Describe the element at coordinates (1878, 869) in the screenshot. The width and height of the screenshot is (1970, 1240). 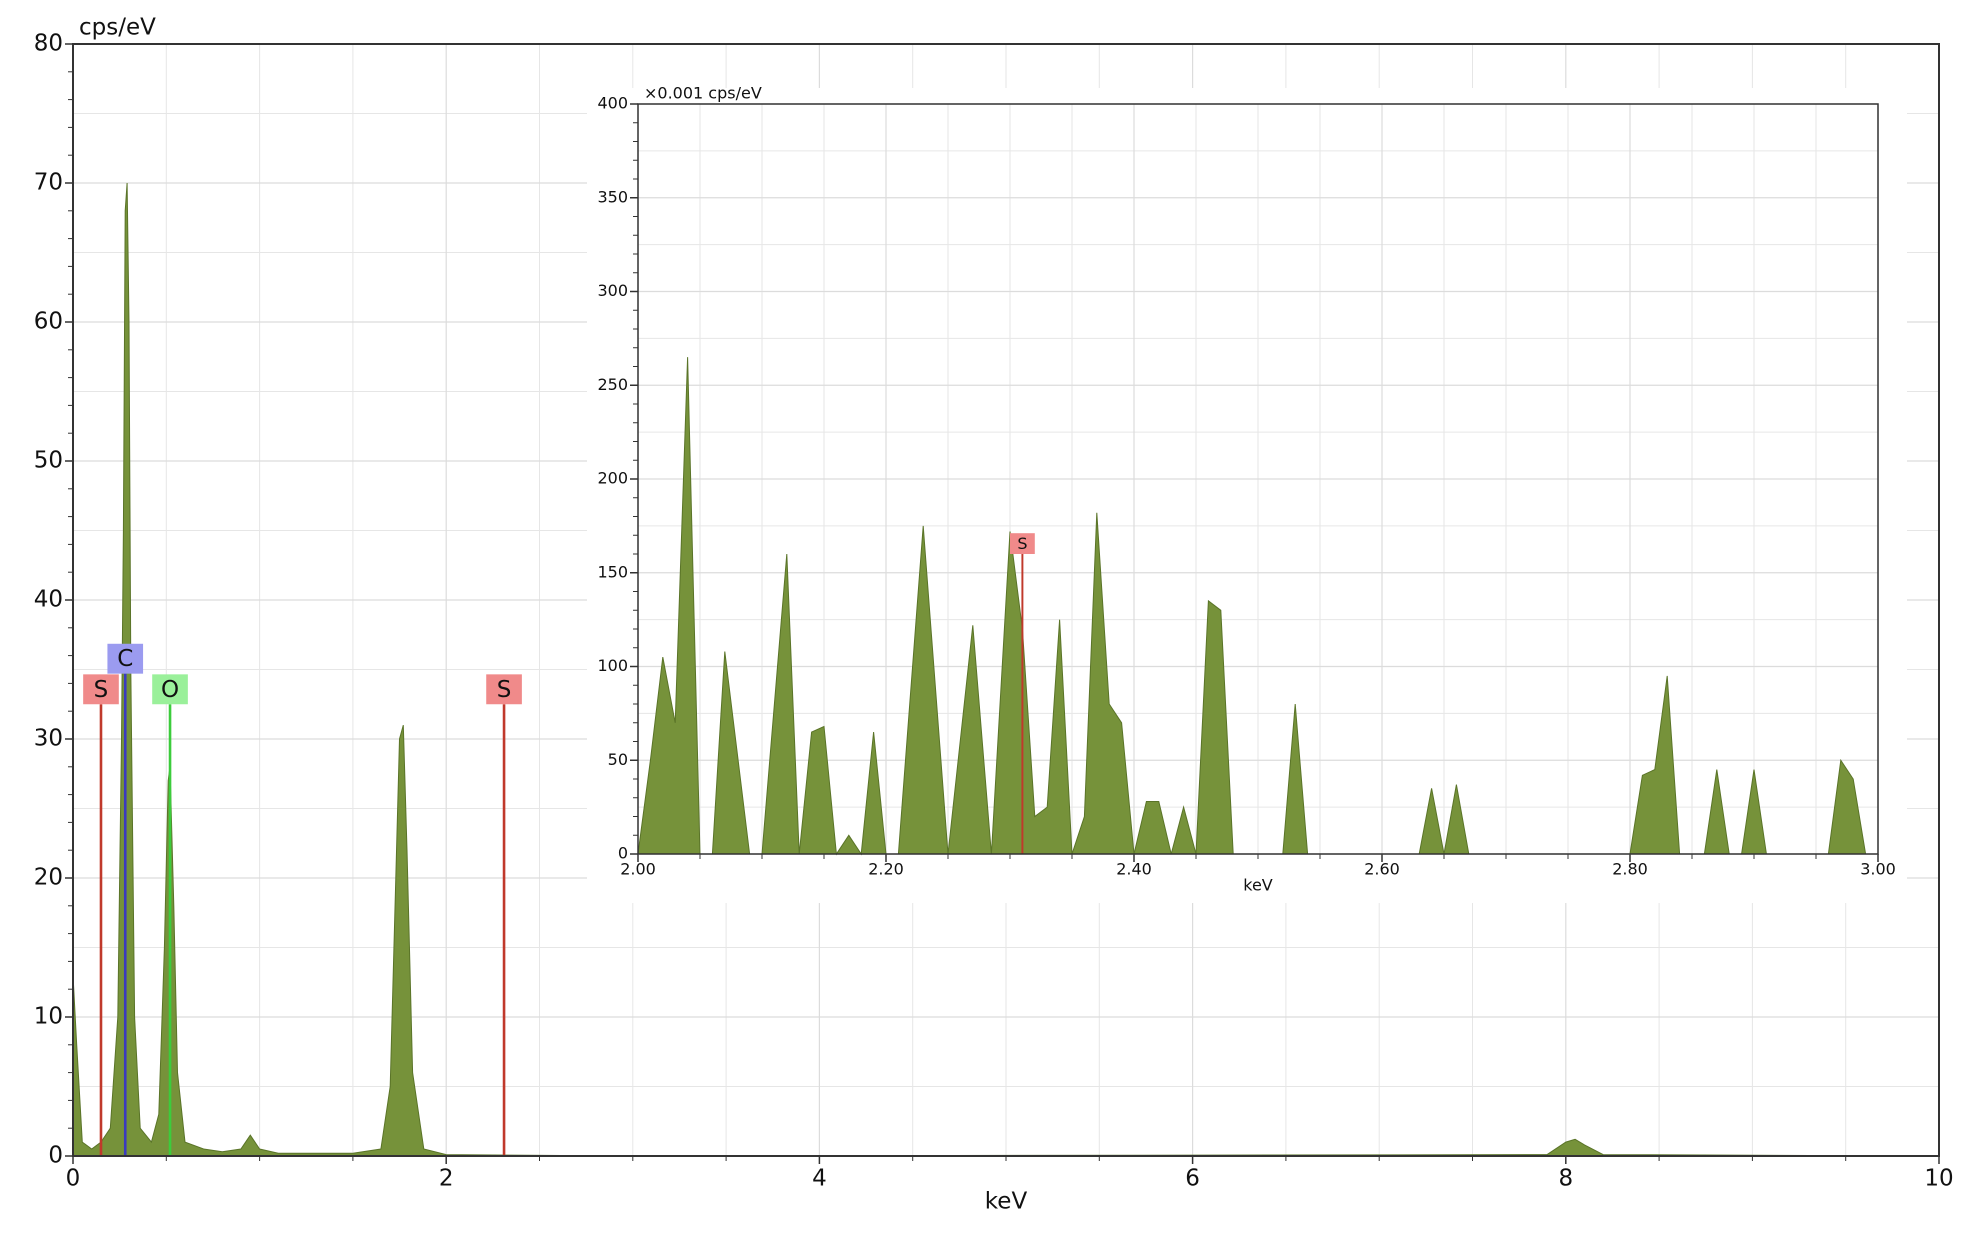
I see `x-tick-label: 3.00` at that location.